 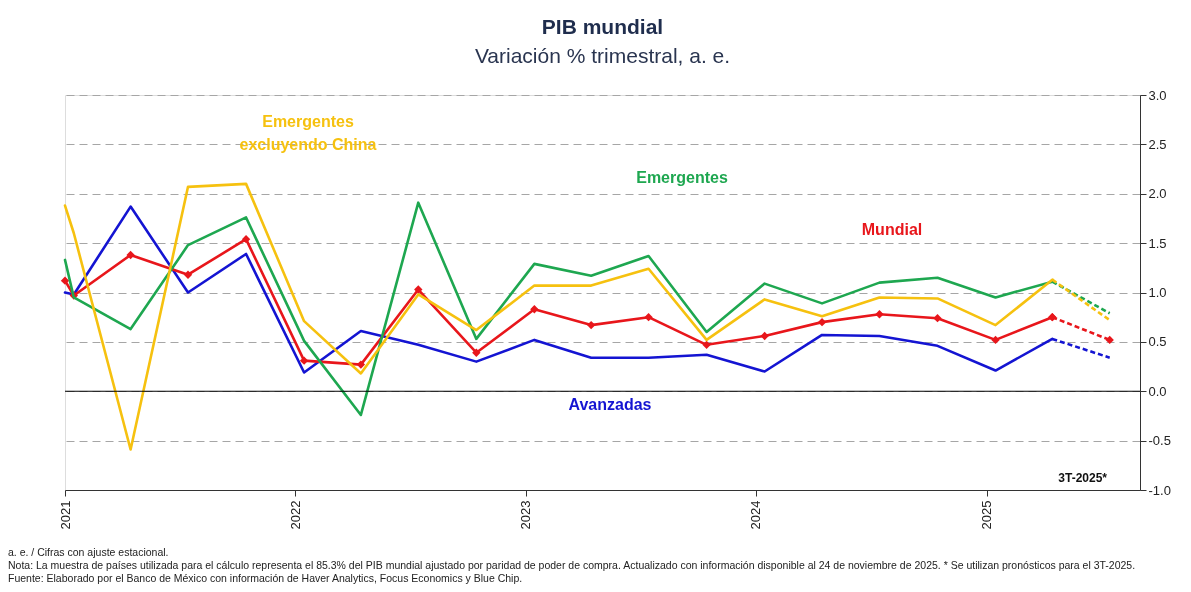 I want to click on text: Mundial, so click(x=892, y=229).